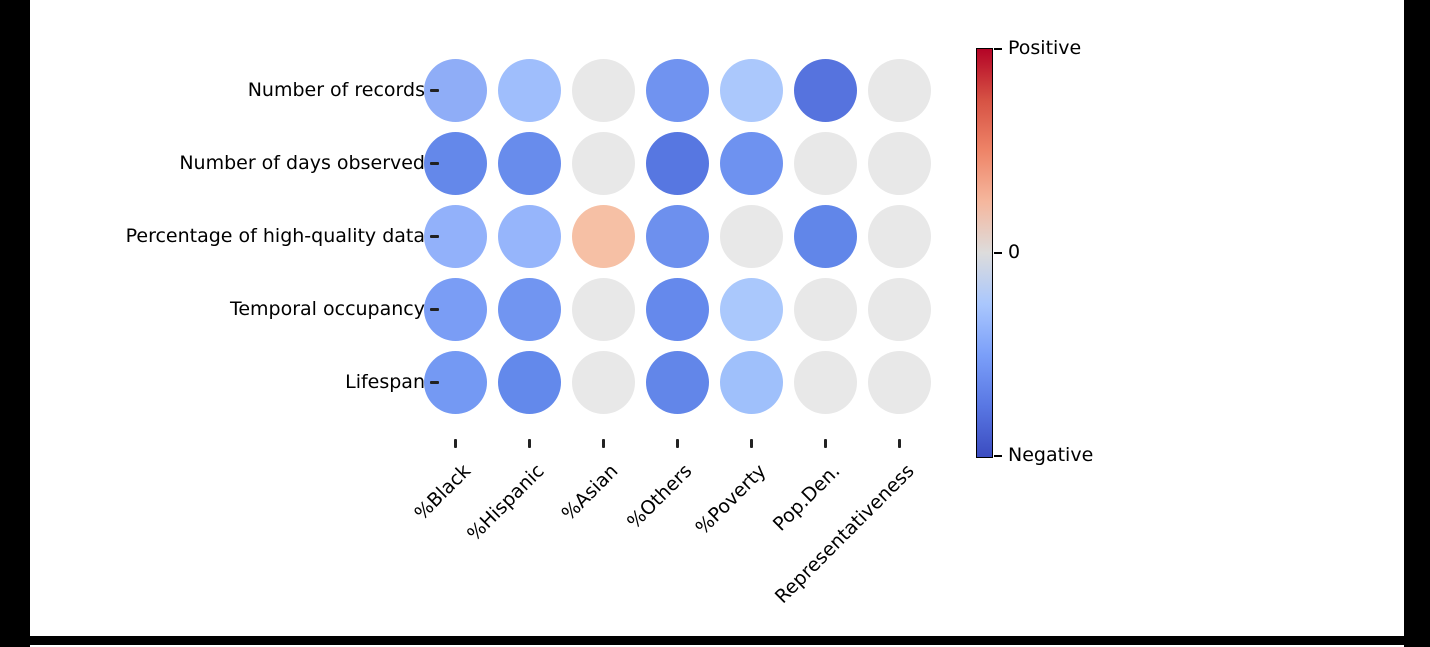 The height and width of the screenshot is (647, 1430). What do you see at coordinates (984, 253) in the screenshot?
I see `colorbar` at bounding box center [984, 253].